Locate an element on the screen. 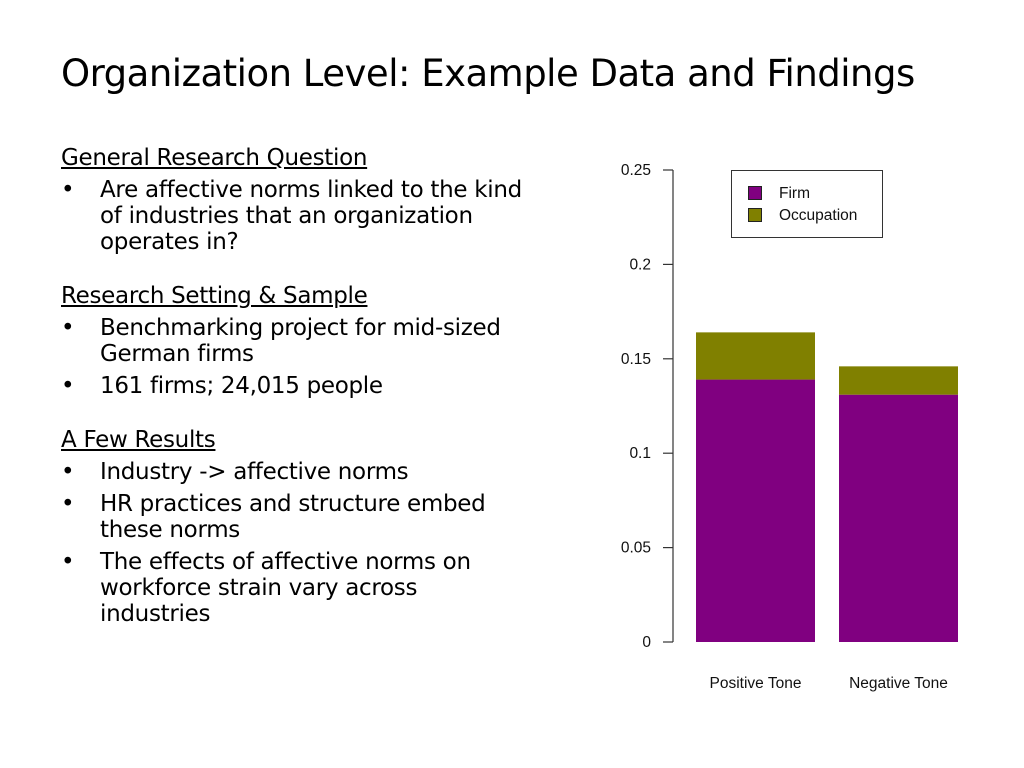  bullet: 161 firms; 24,015 people is located at coordinates (296, 386).